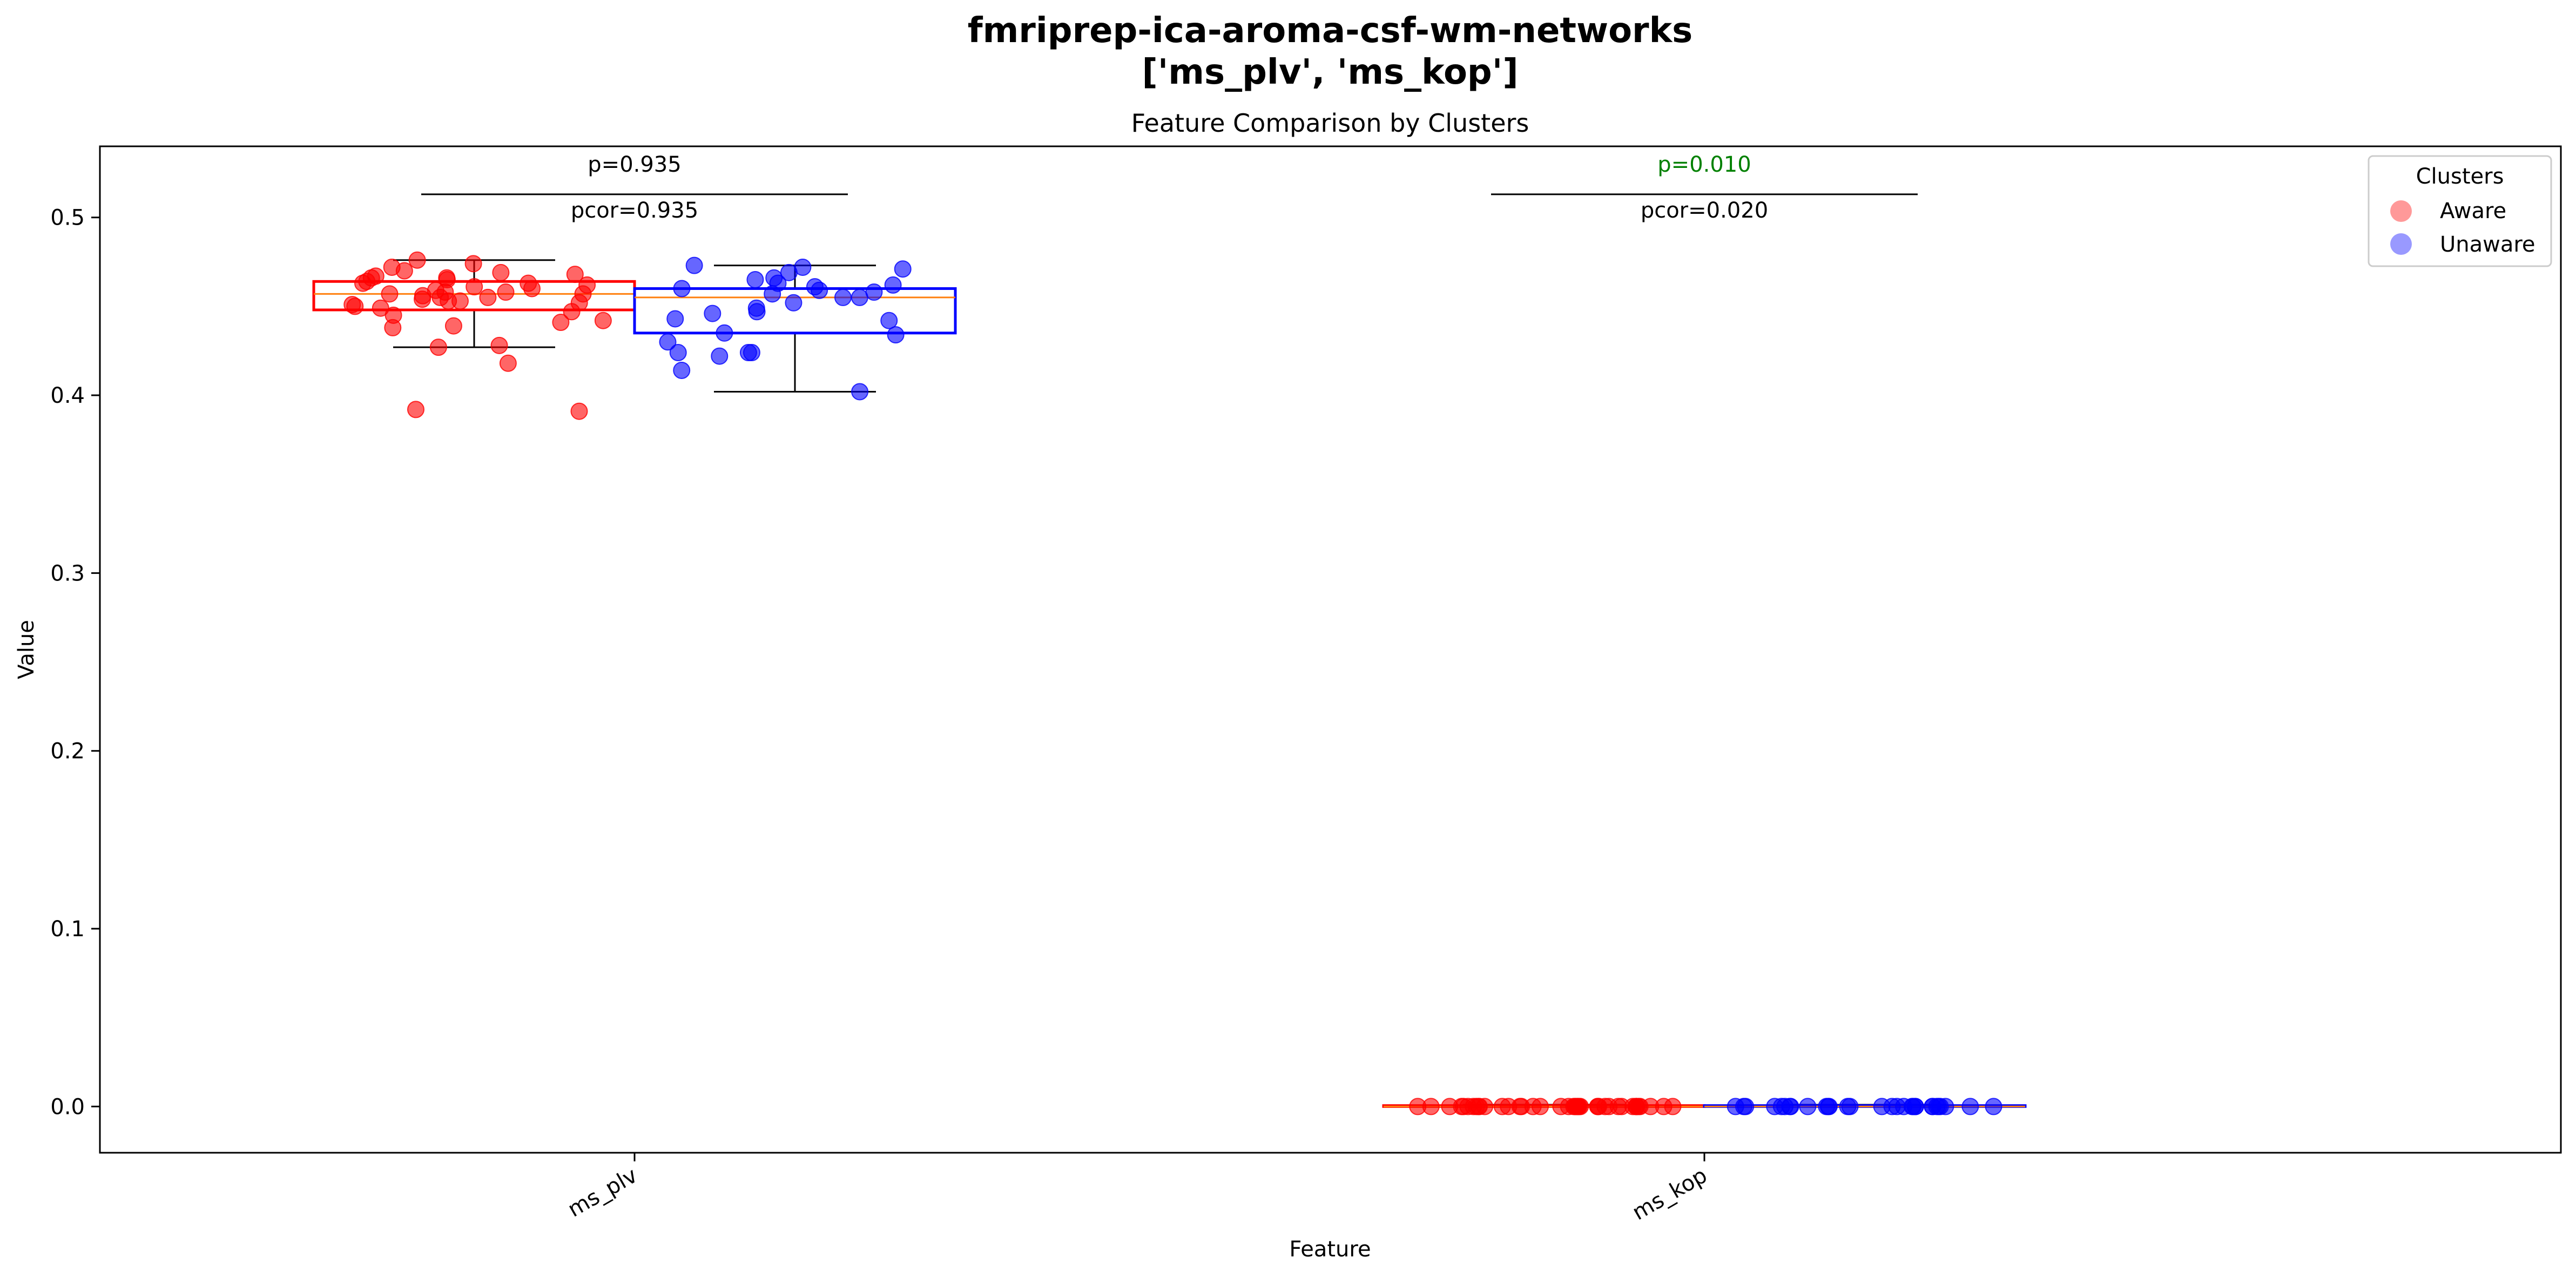 The image size is (2576, 1278). What do you see at coordinates (2487, 244) in the screenshot?
I see `legend-label-unaware: Unaware` at bounding box center [2487, 244].